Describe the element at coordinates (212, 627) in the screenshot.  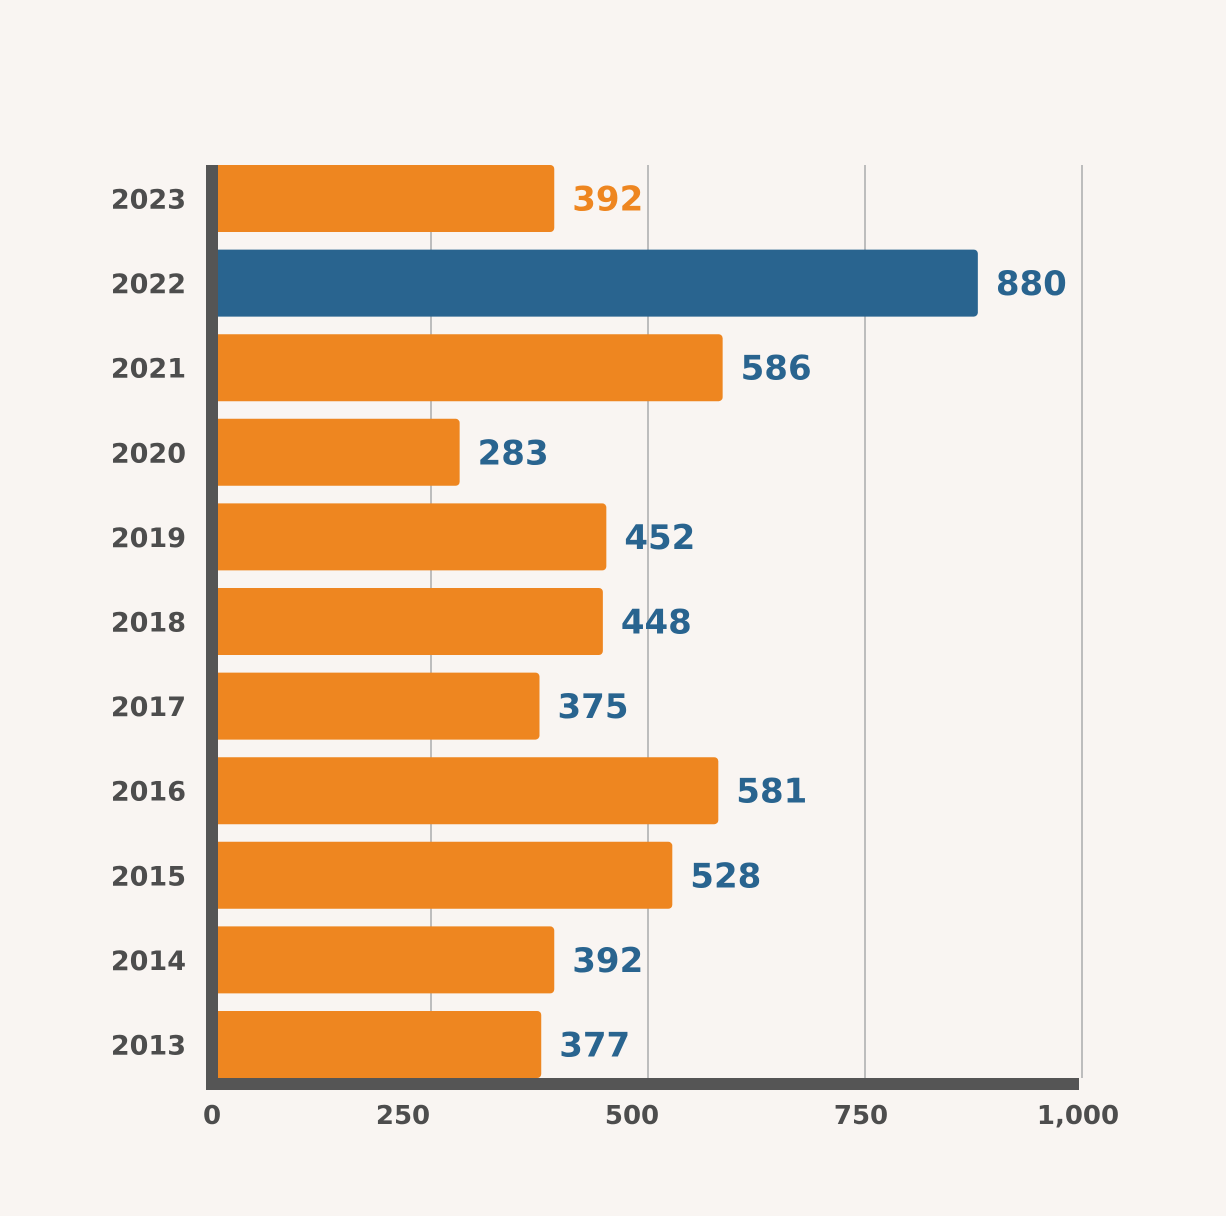
I see `y-axis-line` at that location.